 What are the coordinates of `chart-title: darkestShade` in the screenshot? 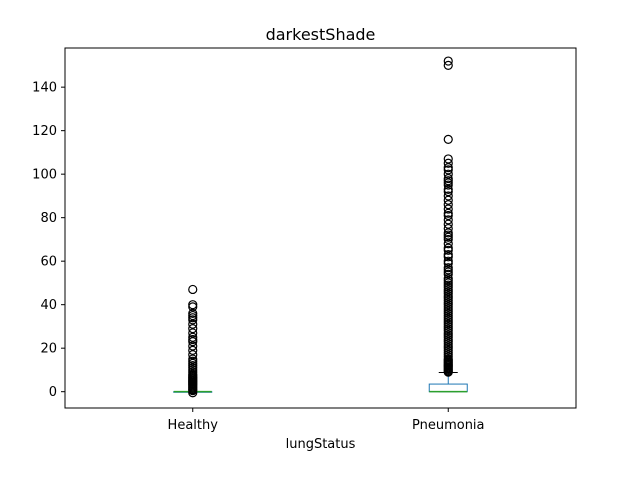 It's located at (321, 34).